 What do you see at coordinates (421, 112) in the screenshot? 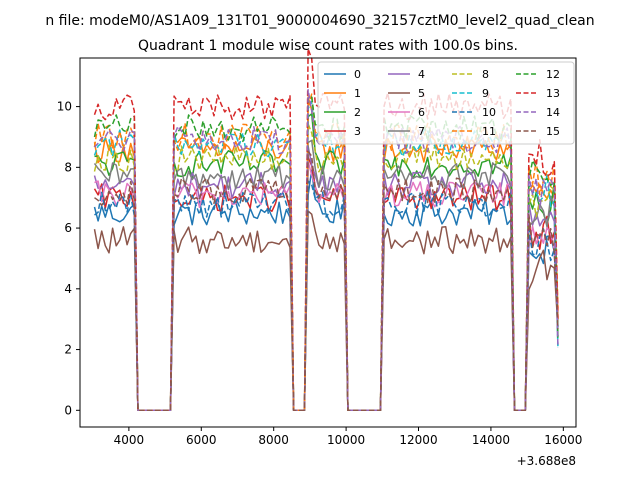
I see `legend-label: 6` at bounding box center [421, 112].